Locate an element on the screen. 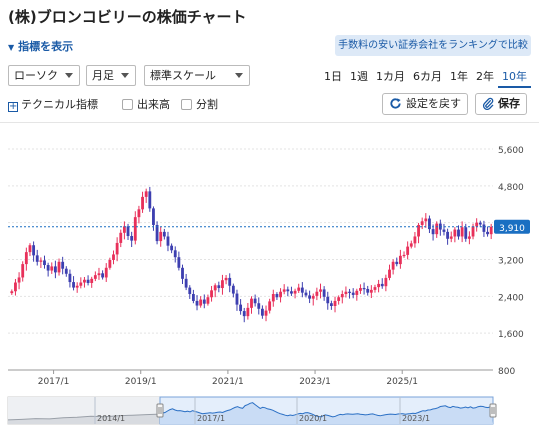 Image resolution: width=539 pixels, height=434 pixels. range-navigator: 2014/1 2017/1 2020/1 2023/1 is located at coordinates (252, 410).